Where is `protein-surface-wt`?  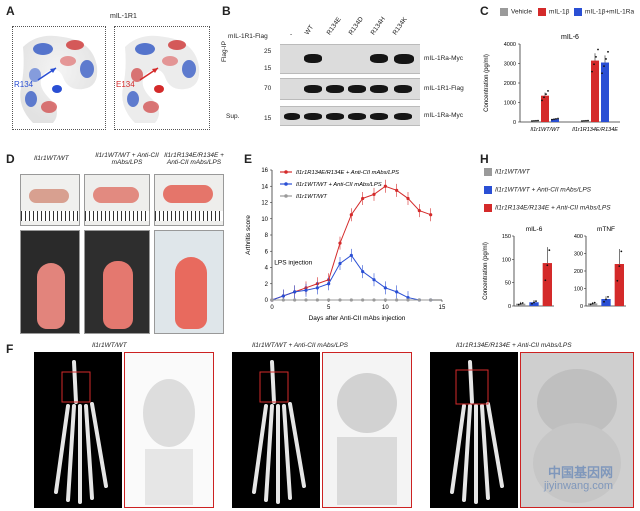 protein-surface-wt is located at coordinates (59, 78).